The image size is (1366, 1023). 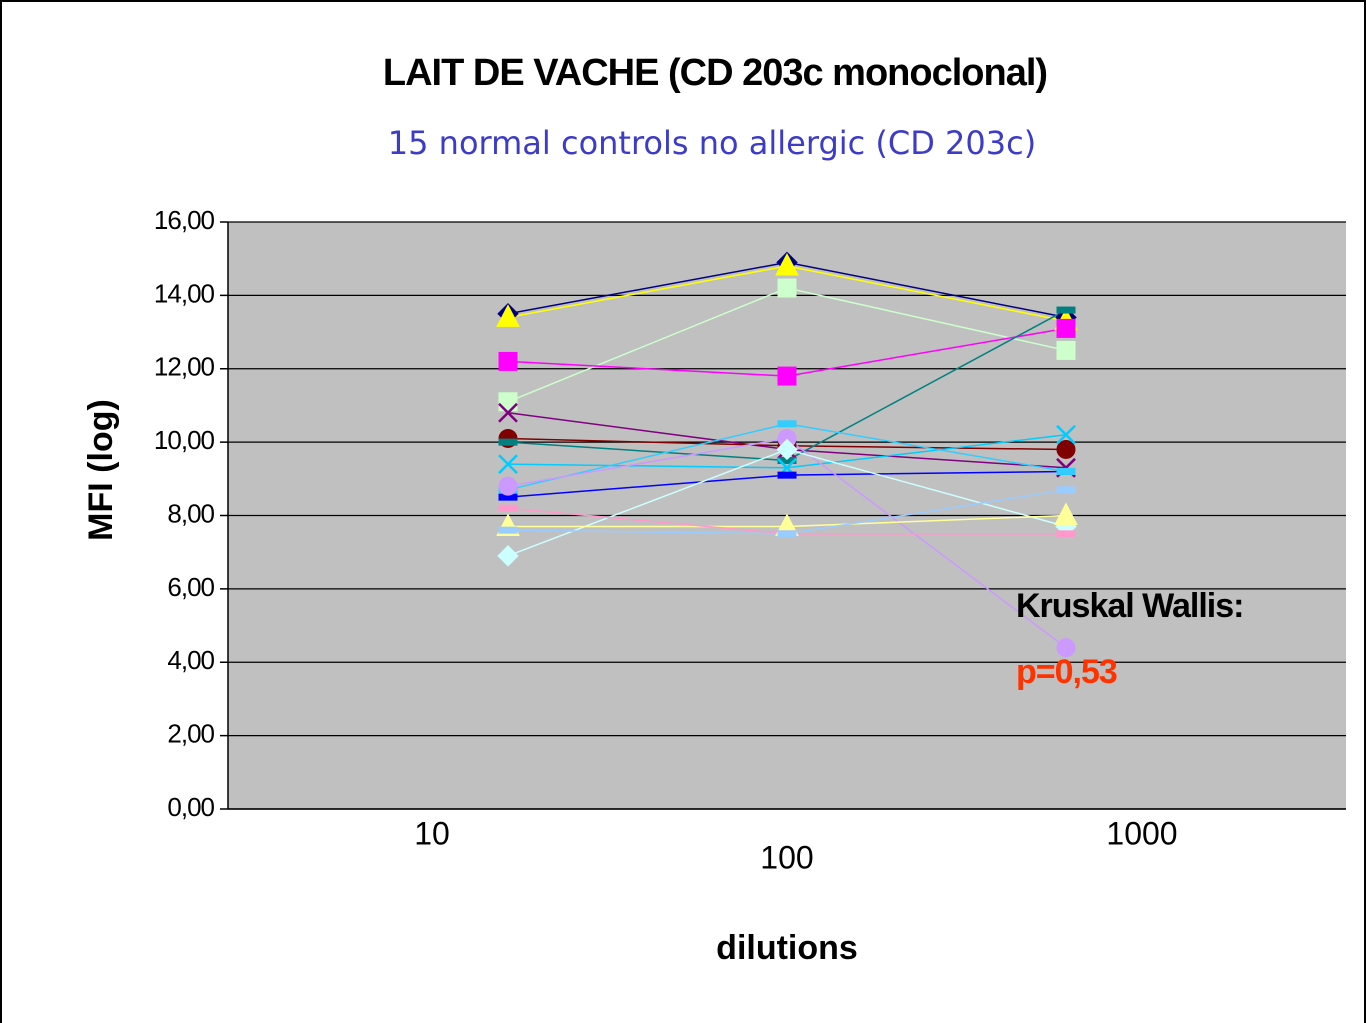 What do you see at coordinates (787, 948) in the screenshot?
I see `x-axis-title: dilutions` at bounding box center [787, 948].